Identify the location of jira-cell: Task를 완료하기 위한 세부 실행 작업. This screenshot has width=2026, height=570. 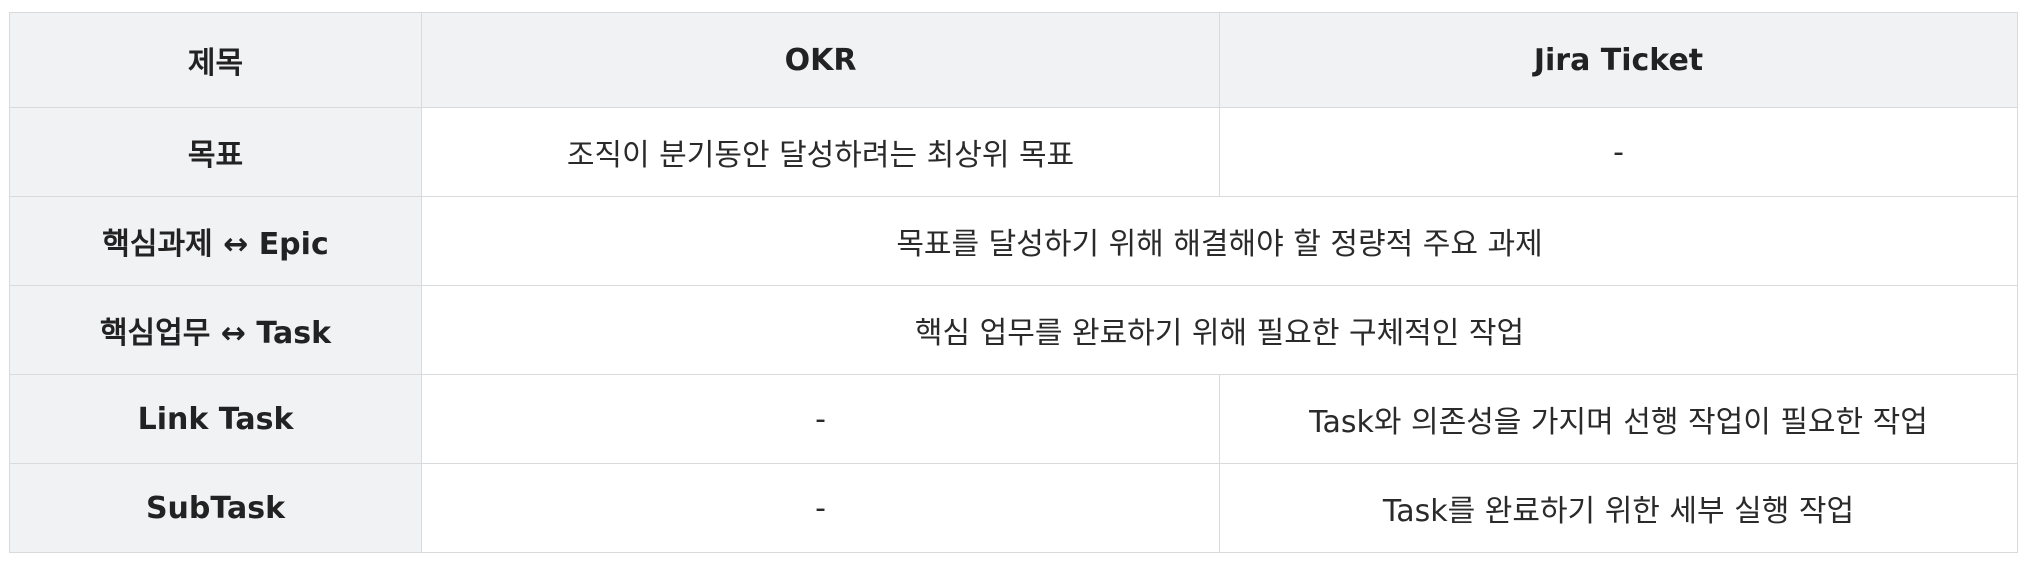
(1618, 508).